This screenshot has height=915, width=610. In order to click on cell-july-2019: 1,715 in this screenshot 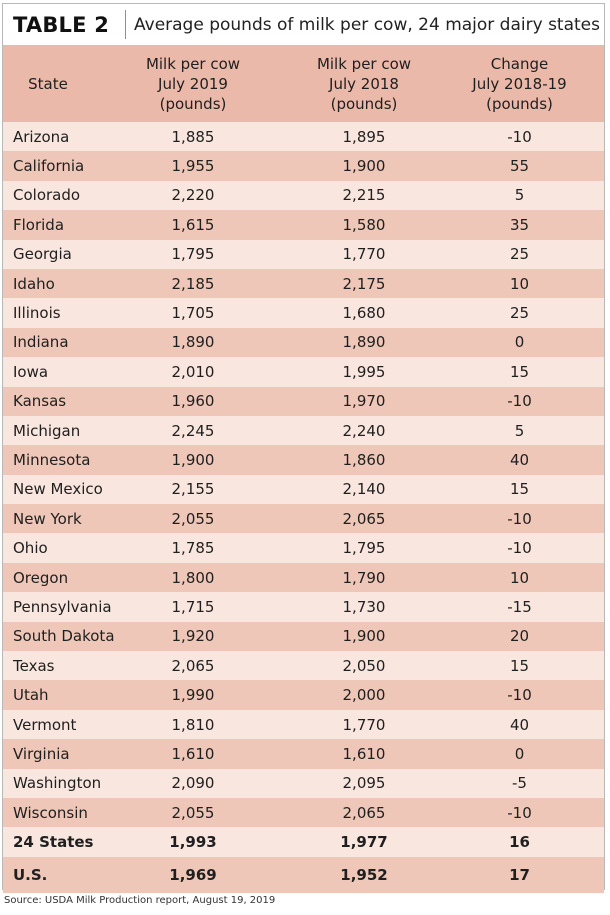, I will do `click(193, 606)`.